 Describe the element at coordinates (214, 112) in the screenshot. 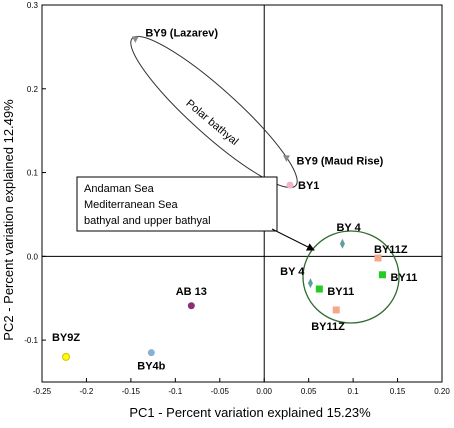

I see `polar-bathyal-ellipse` at that location.